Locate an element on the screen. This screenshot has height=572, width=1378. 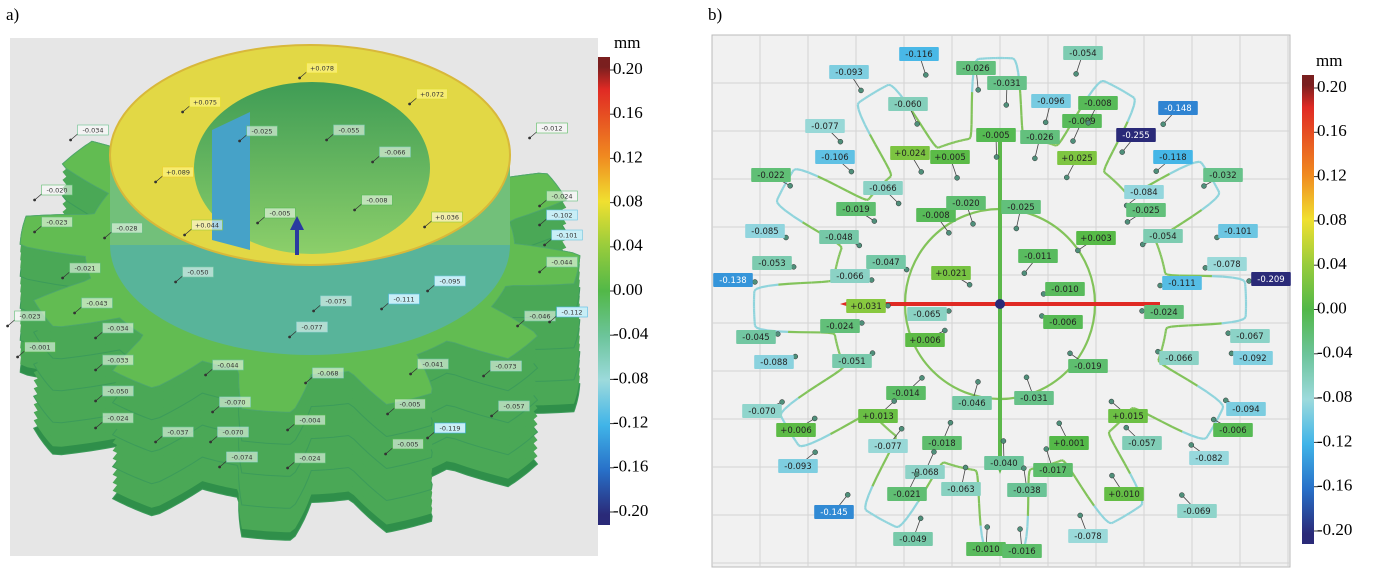
annotation-label: -0.116 is located at coordinates (918, 55).